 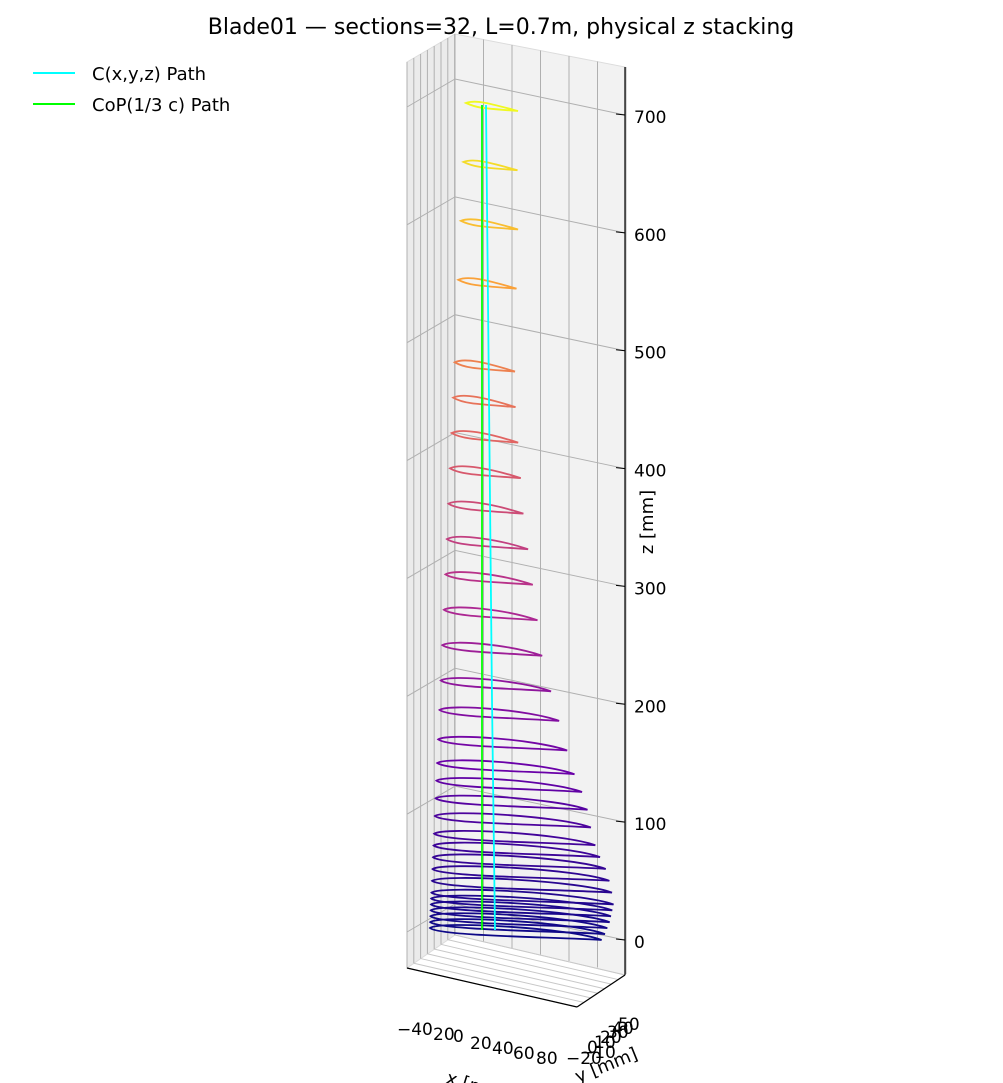 I want to click on x-axis-line, so click(x=492, y=987).